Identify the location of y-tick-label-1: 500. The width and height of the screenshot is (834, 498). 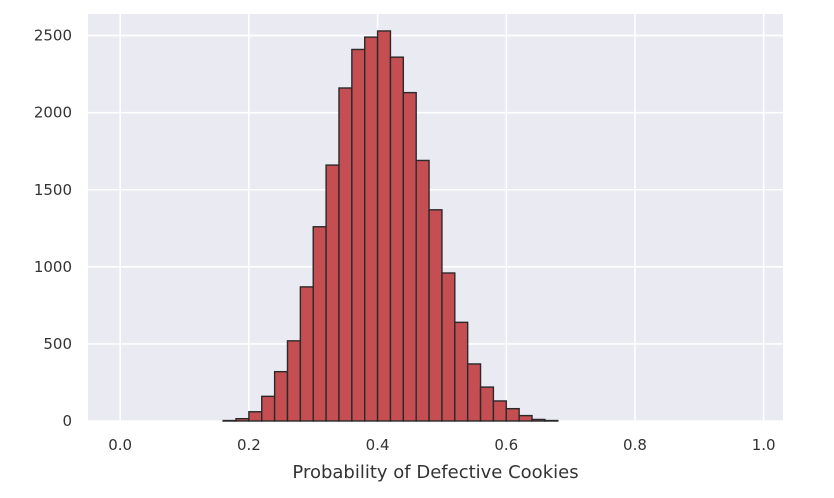
(57, 344).